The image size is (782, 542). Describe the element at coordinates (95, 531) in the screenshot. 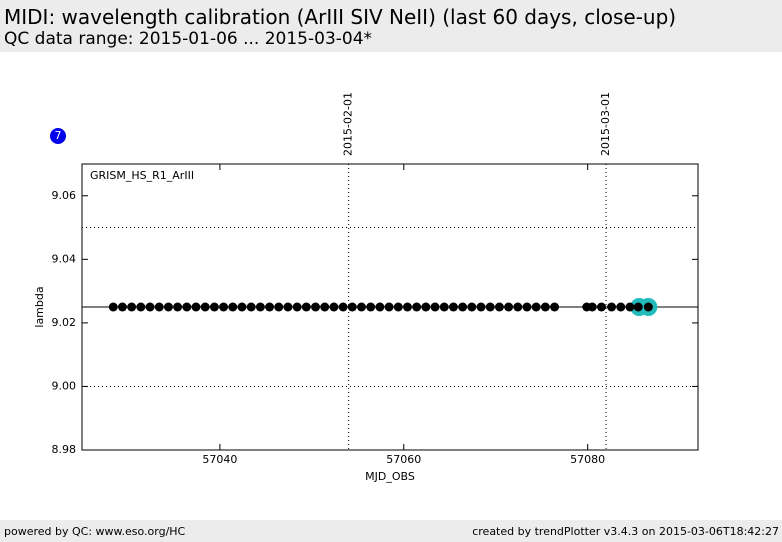

I see `footer-left: powered by QC: www.eso.org/HC` at that location.